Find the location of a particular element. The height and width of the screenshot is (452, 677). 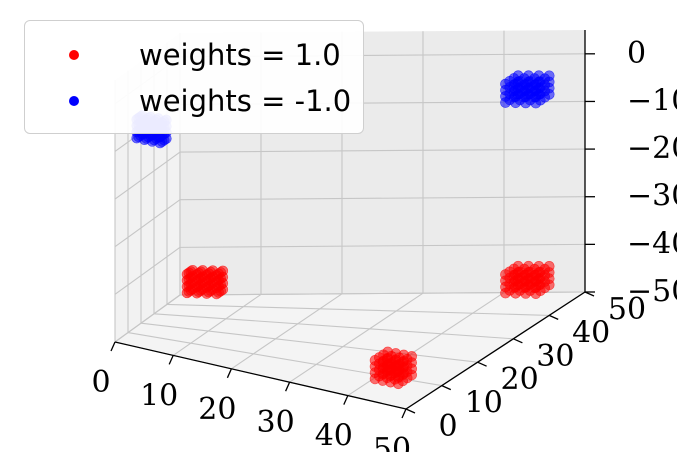

x-tick-label: 40 is located at coordinates (334, 435).